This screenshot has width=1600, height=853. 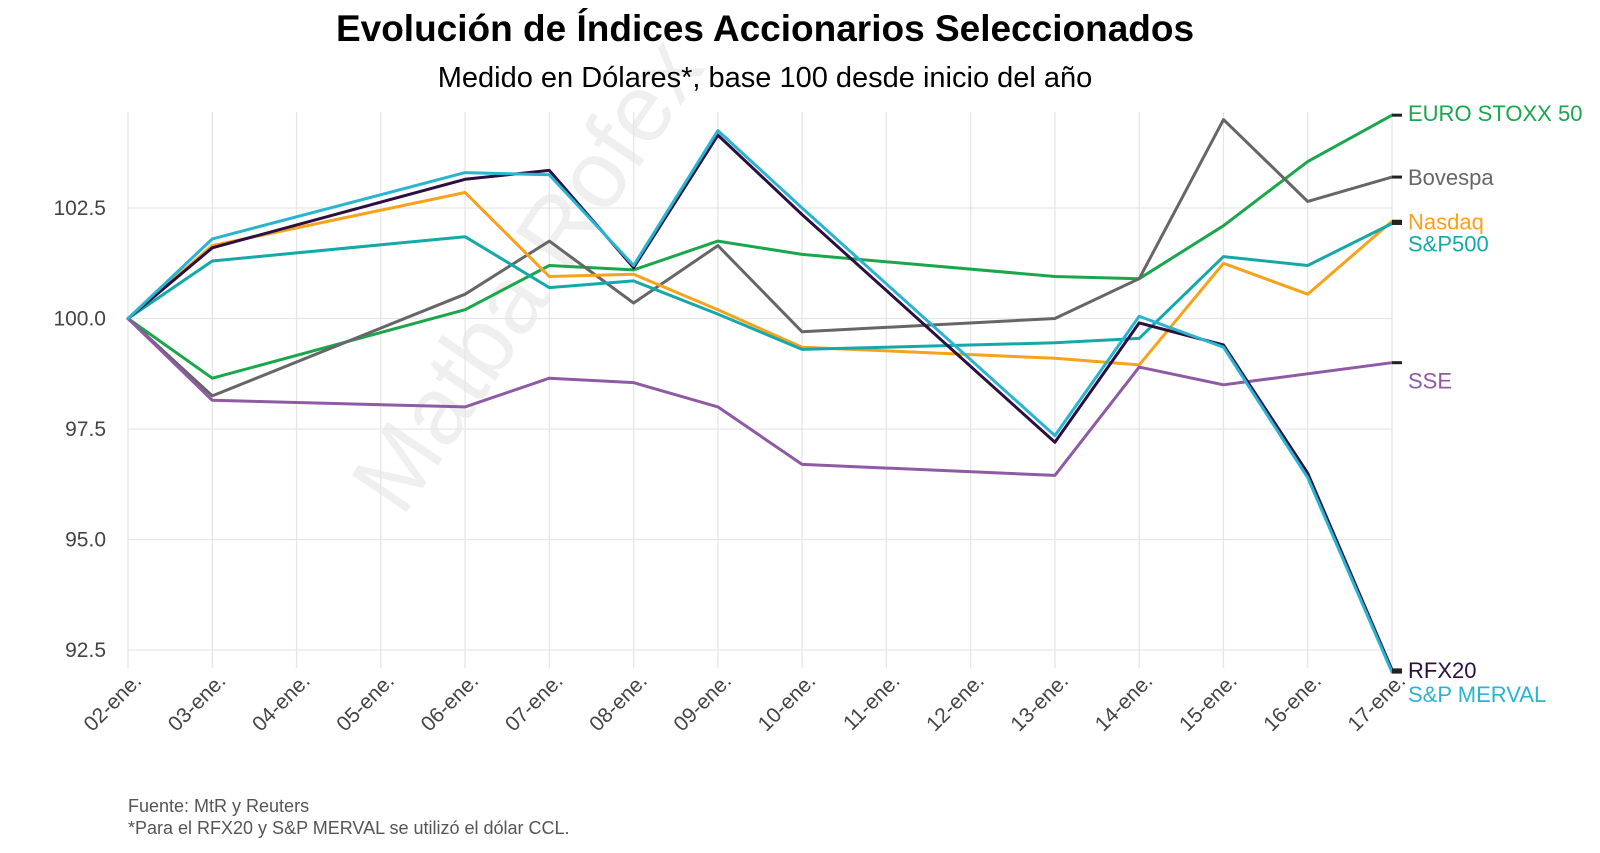 What do you see at coordinates (1442, 670) in the screenshot?
I see `series-label-rfx20: RFX20` at bounding box center [1442, 670].